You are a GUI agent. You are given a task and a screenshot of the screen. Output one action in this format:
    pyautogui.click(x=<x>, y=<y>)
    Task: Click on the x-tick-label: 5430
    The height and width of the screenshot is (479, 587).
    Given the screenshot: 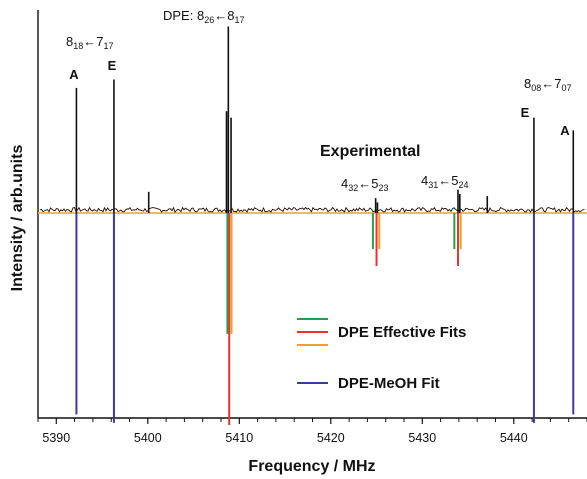 What is the action you would take?
    pyautogui.click(x=422, y=438)
    